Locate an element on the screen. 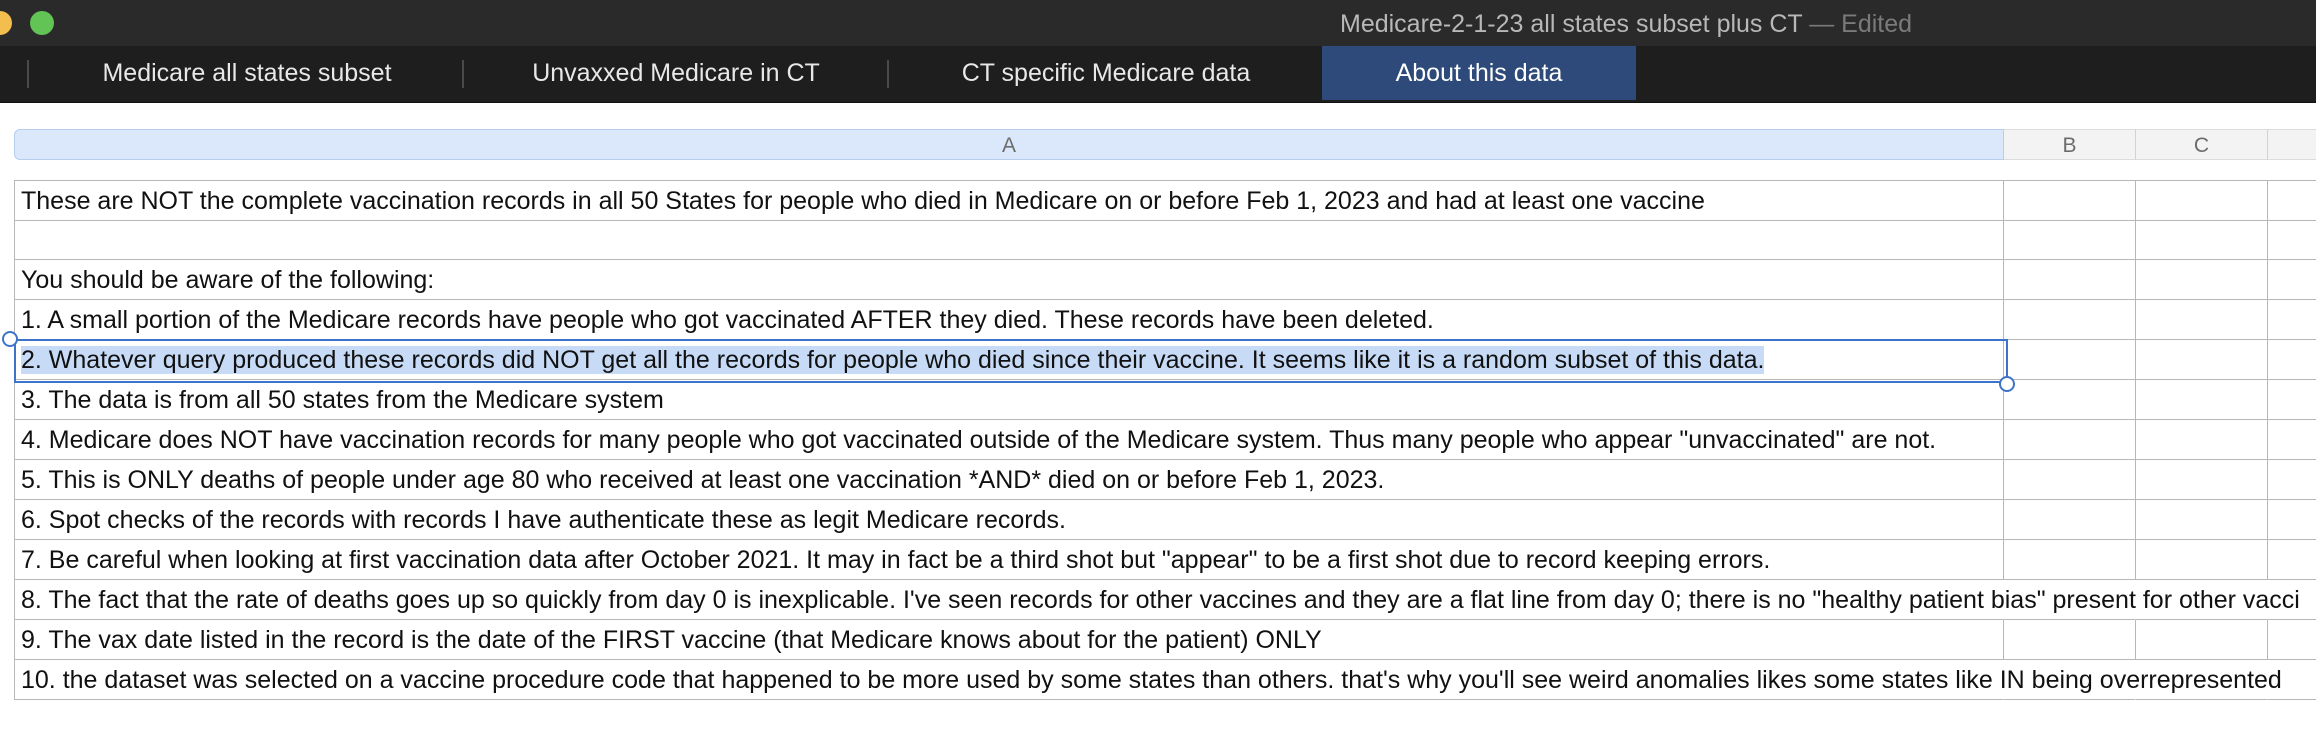 This screenshot has width=2316, height=730. tab-ct-specific-medicare-data: CT specific Medicare data is located at coordinates (1106, 73).